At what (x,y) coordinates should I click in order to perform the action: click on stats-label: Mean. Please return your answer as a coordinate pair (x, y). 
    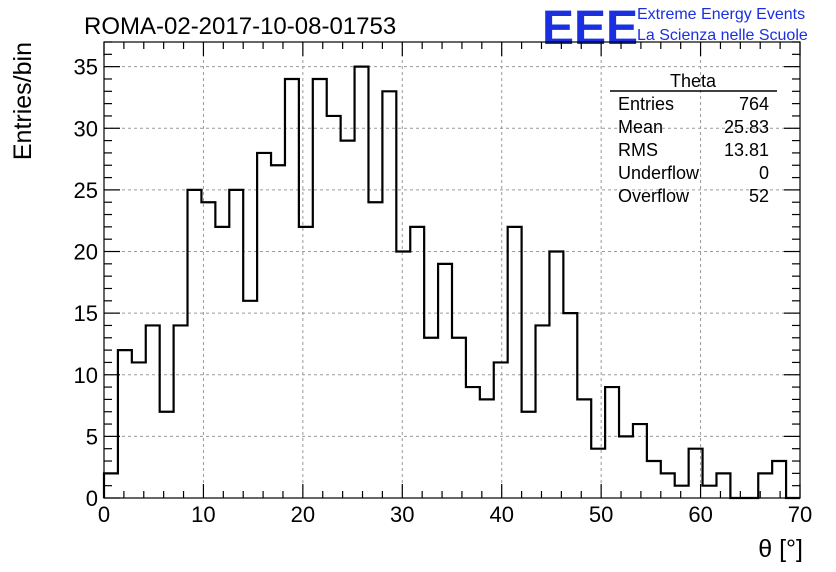
    Looking at the image, I should click on (640, 127).